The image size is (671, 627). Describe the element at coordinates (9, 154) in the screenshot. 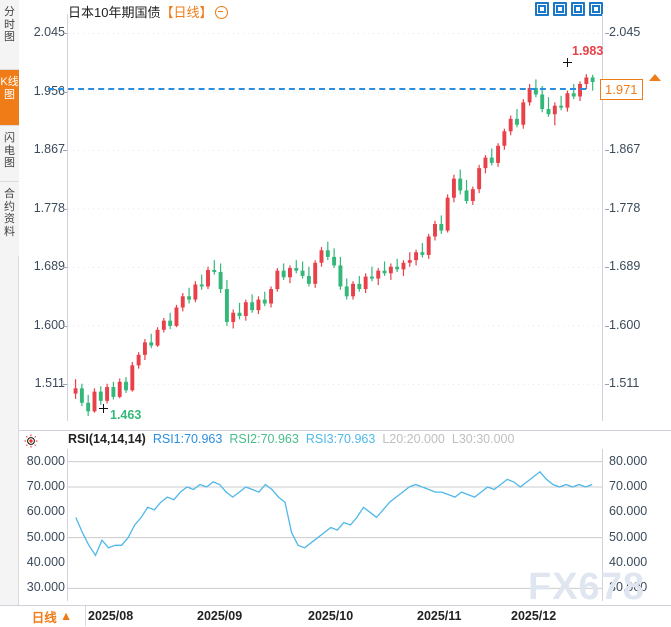

I see `sidebar-item-lightning: 闪电图` at that location.